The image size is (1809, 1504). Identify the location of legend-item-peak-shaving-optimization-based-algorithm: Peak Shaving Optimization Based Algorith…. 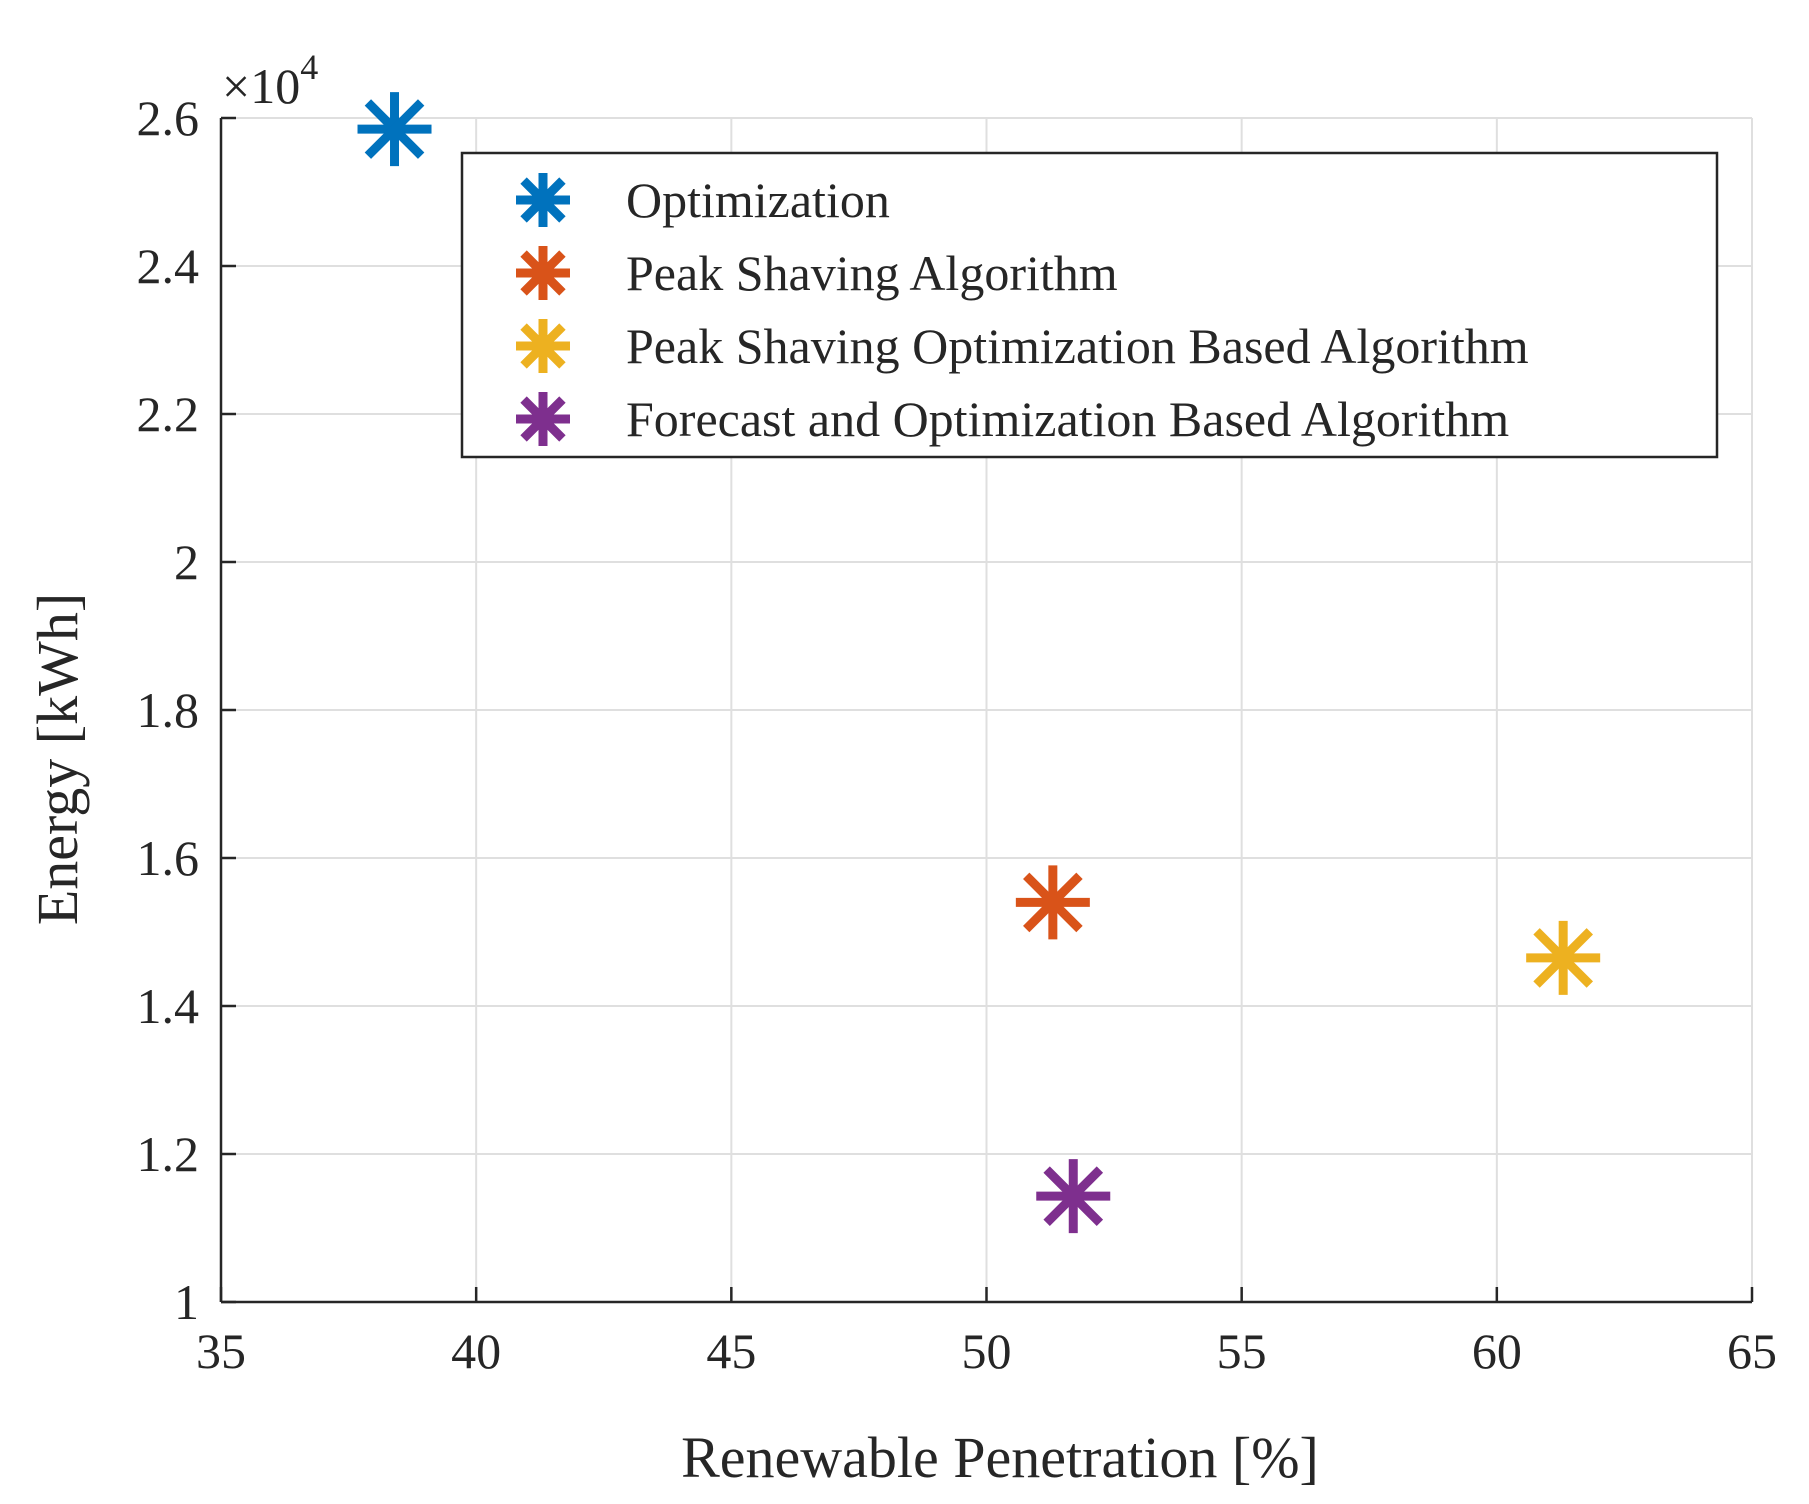
(1022, 346).